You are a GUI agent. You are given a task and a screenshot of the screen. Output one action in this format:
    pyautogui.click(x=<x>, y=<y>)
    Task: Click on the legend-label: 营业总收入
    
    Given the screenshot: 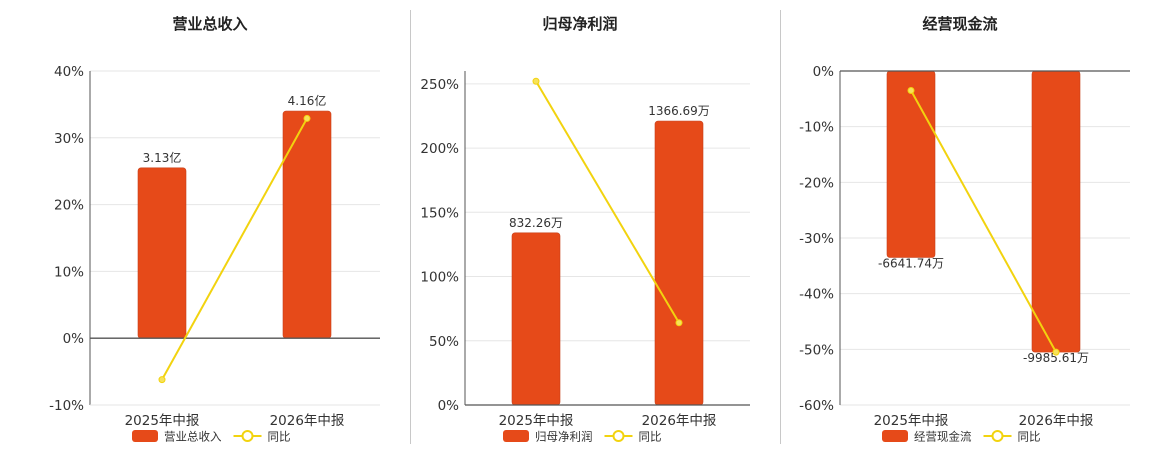 What is the action you would take?
    pyautogui.click(x=193, y=437)
    